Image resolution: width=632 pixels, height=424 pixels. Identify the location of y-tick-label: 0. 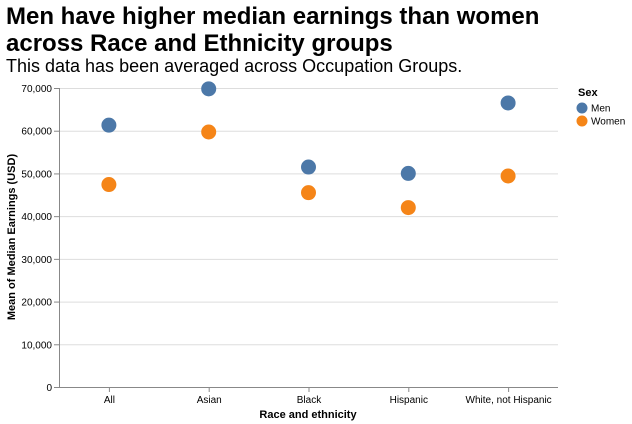
(49, 388).